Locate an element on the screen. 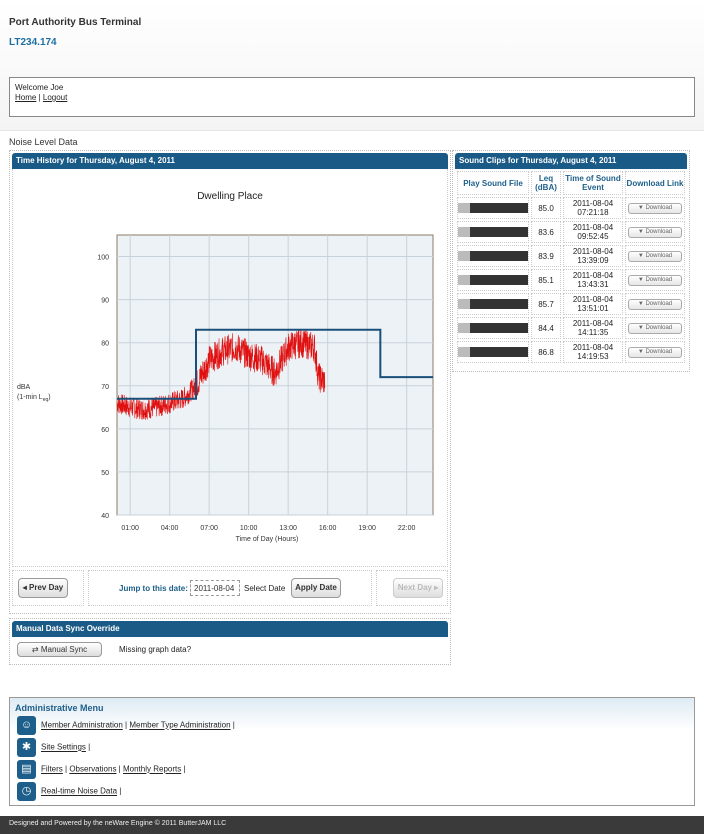  x-tick-label: 13:00 is located at coordinates (288, 528).